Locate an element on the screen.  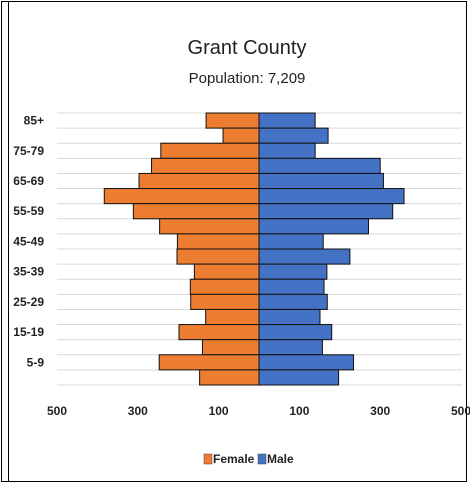
legend-male-swatch is located at coordinates (262, 459).